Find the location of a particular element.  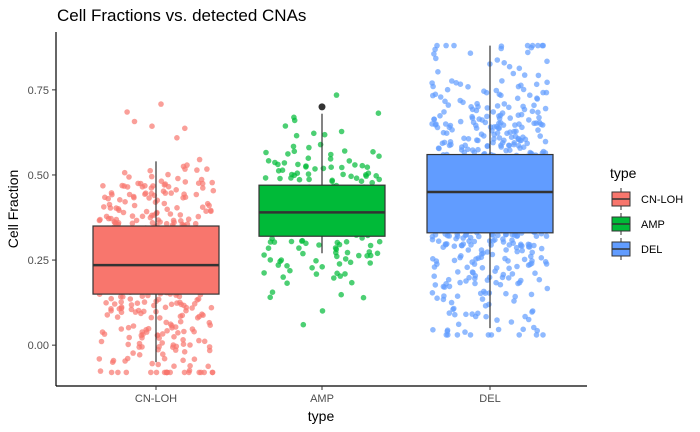

x-axis-title: type is located at coordinates (321, 416).